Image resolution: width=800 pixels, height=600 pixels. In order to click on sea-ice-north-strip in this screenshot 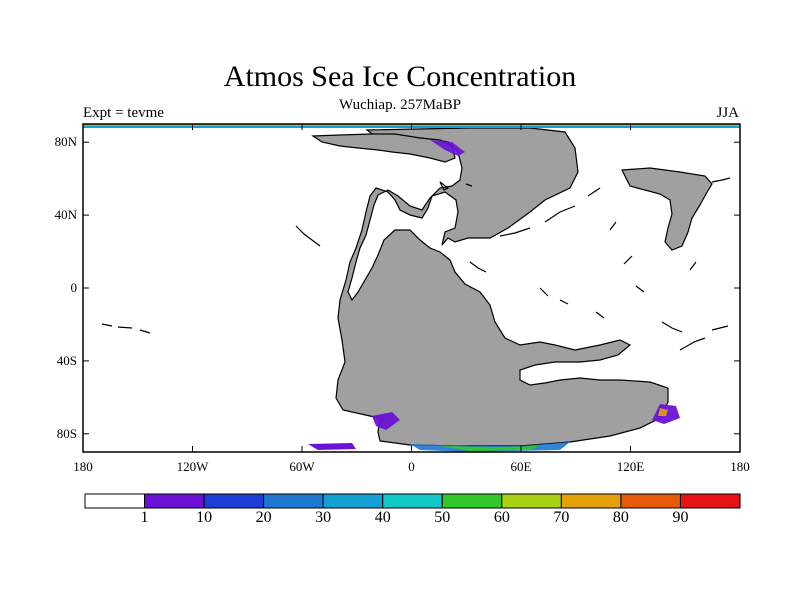, I will do `click(447, 148)`.